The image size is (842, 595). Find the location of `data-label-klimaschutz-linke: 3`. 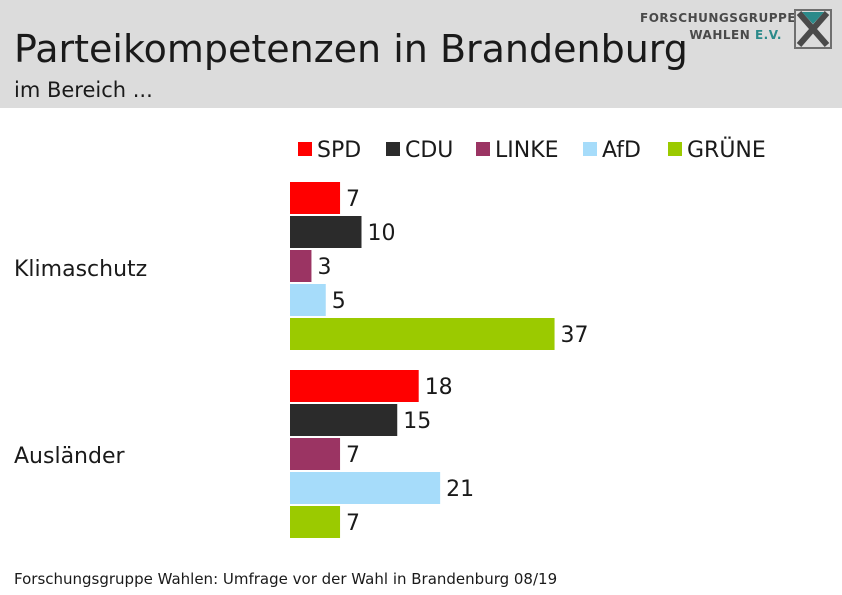

data-label-klimaschutz-linke: 3 is located at coordinates (324, 267).